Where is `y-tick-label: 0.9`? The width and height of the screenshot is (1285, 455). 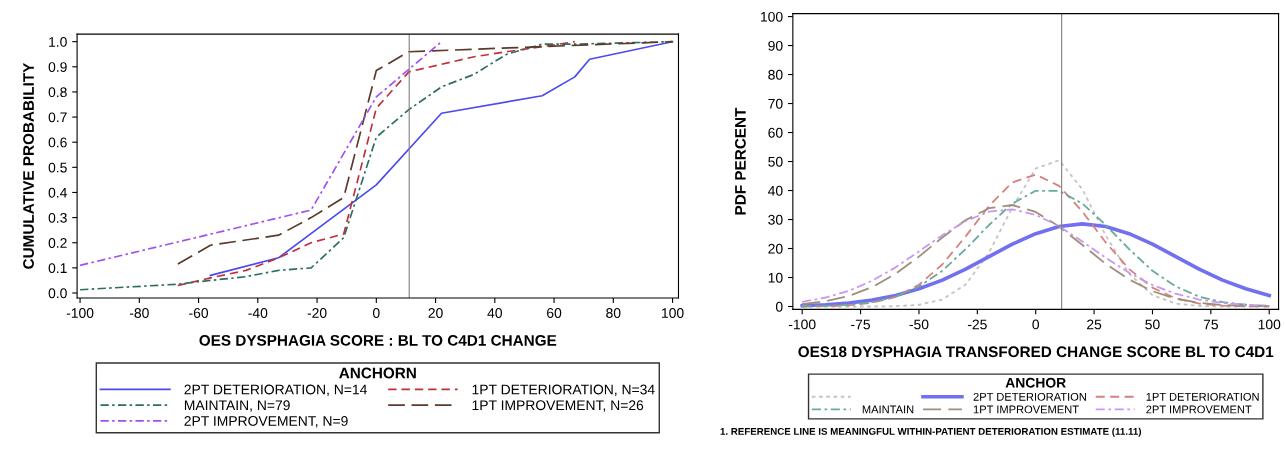
y-tick-label: 0.9 is located at coordinates (57, 67).